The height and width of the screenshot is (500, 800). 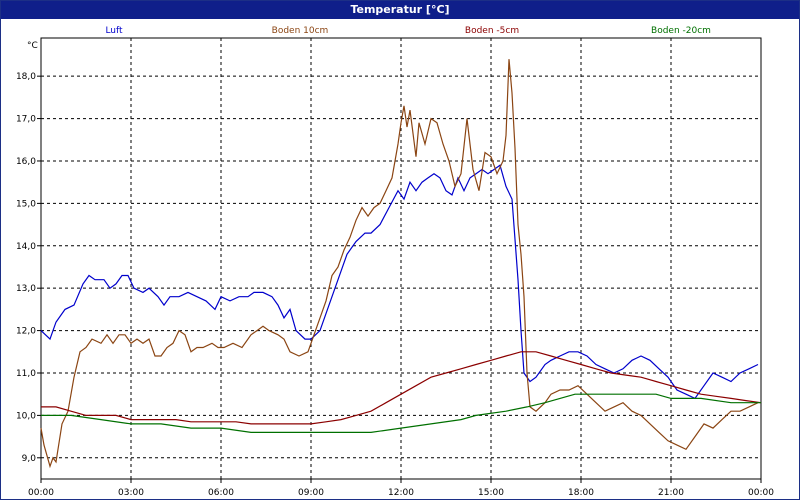 What do you see at coordinates (408, 31) in the screenshot?
I see `legend: Luft Boden 10cm Boden -5cm Boden -20cm` at bounding box center [408, 31].